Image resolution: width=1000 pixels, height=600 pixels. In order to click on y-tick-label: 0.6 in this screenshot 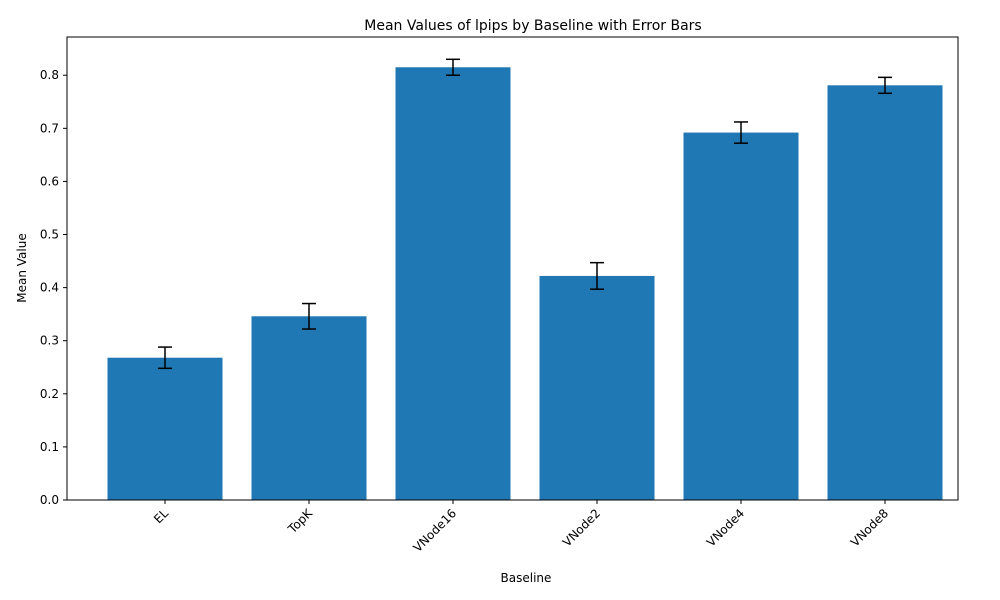, I will do `click(49, 181)`.